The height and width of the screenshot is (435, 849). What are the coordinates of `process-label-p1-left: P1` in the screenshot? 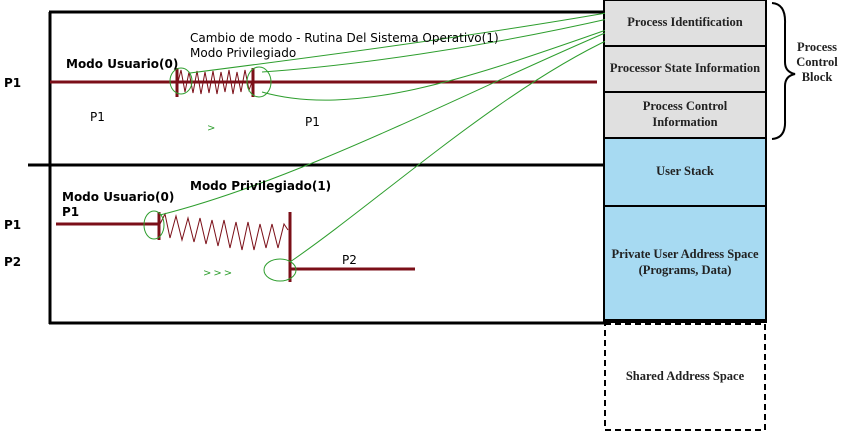 It's located at (97, 117).